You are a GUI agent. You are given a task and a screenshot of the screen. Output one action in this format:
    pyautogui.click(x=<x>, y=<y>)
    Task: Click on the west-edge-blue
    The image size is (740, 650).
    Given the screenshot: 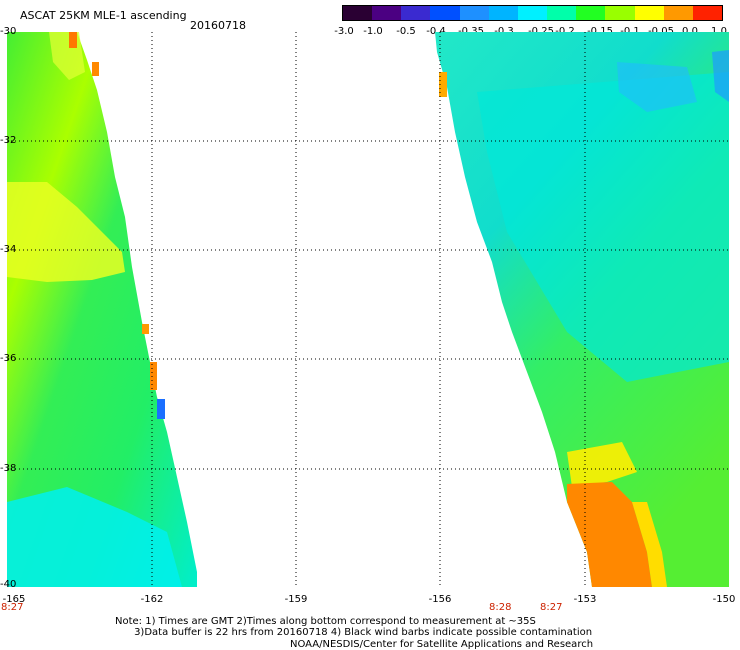 What is the action you would take?
    pyautogui.click(x=161, y=409)
    